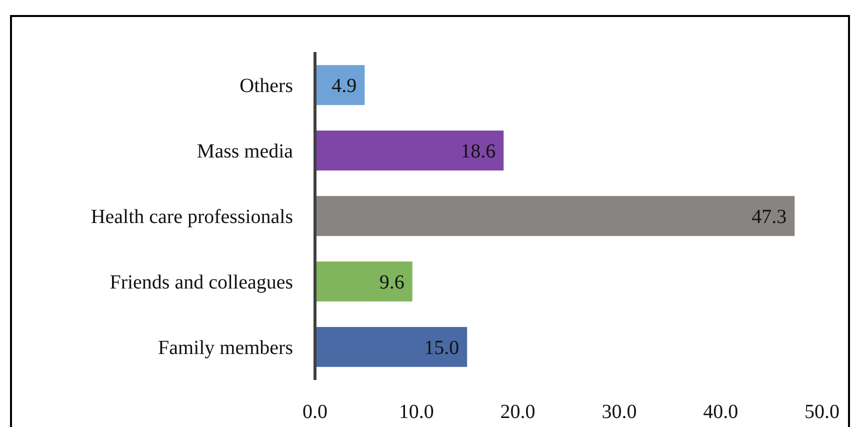  I want to click on data-label: 9.6, so click(391, 282).